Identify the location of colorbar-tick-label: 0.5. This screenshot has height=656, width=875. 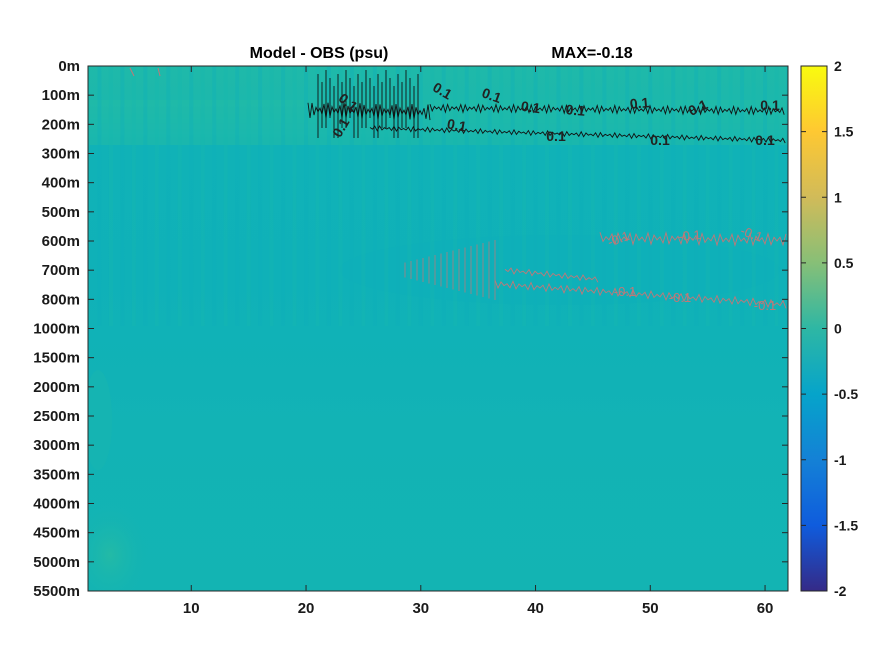
(844, 263).